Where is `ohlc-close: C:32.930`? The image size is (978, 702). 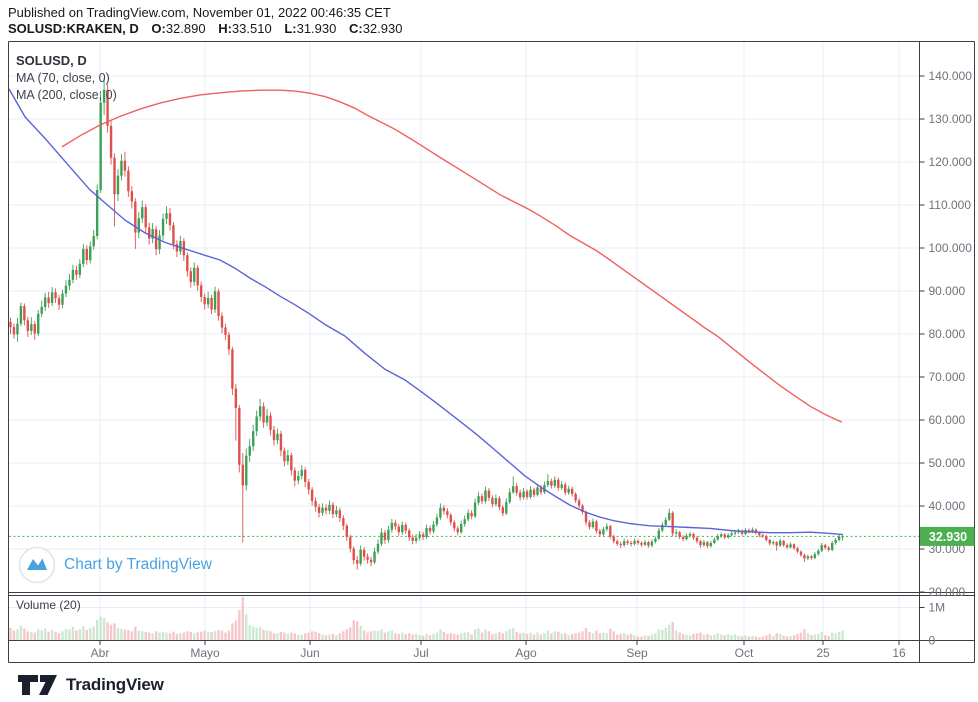 ohlc-close: C:32.930 is located at coordinates (375, 28).